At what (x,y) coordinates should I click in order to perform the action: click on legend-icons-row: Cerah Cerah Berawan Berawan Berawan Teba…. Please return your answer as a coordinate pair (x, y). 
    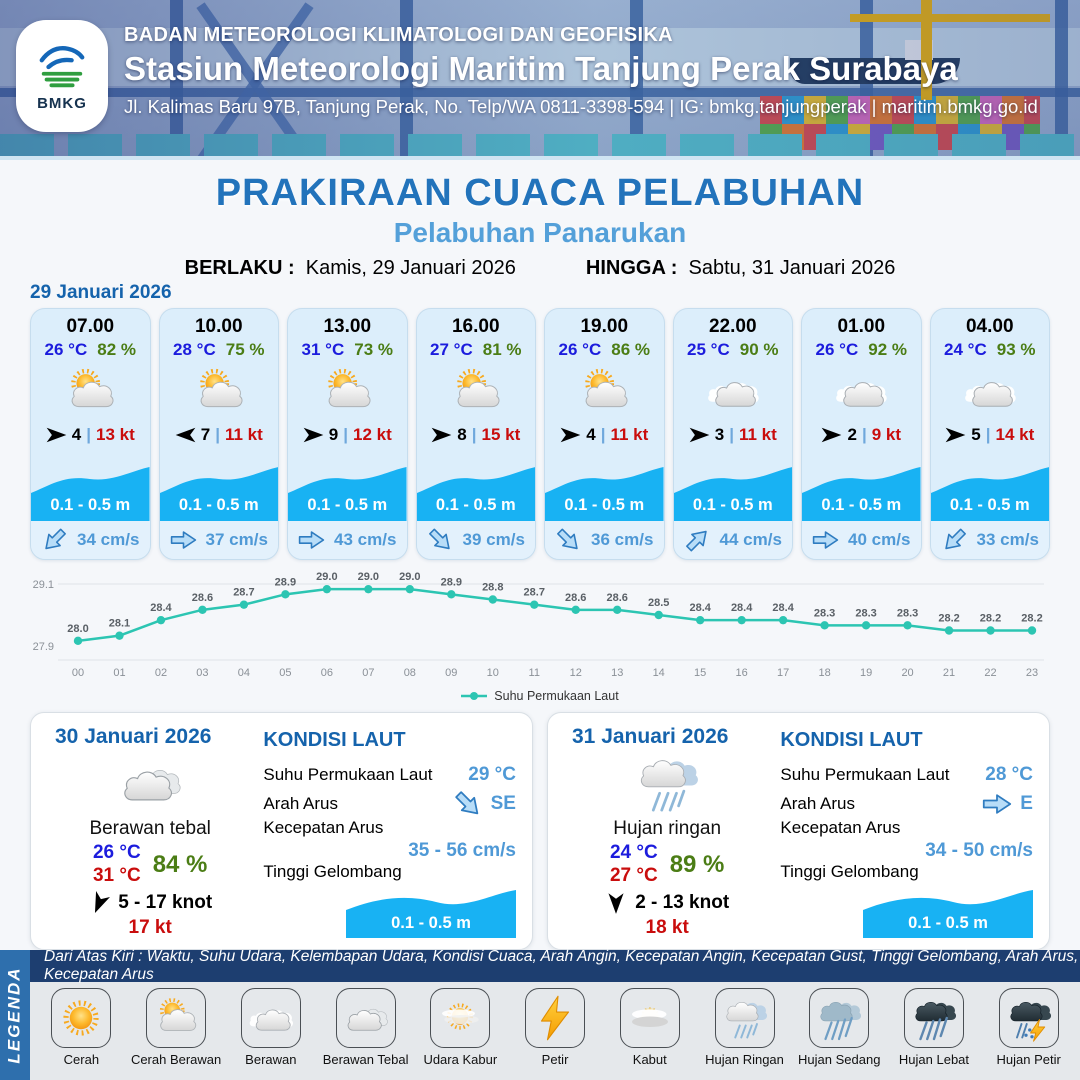
    Looking at the image, I should click on (555, 1031).